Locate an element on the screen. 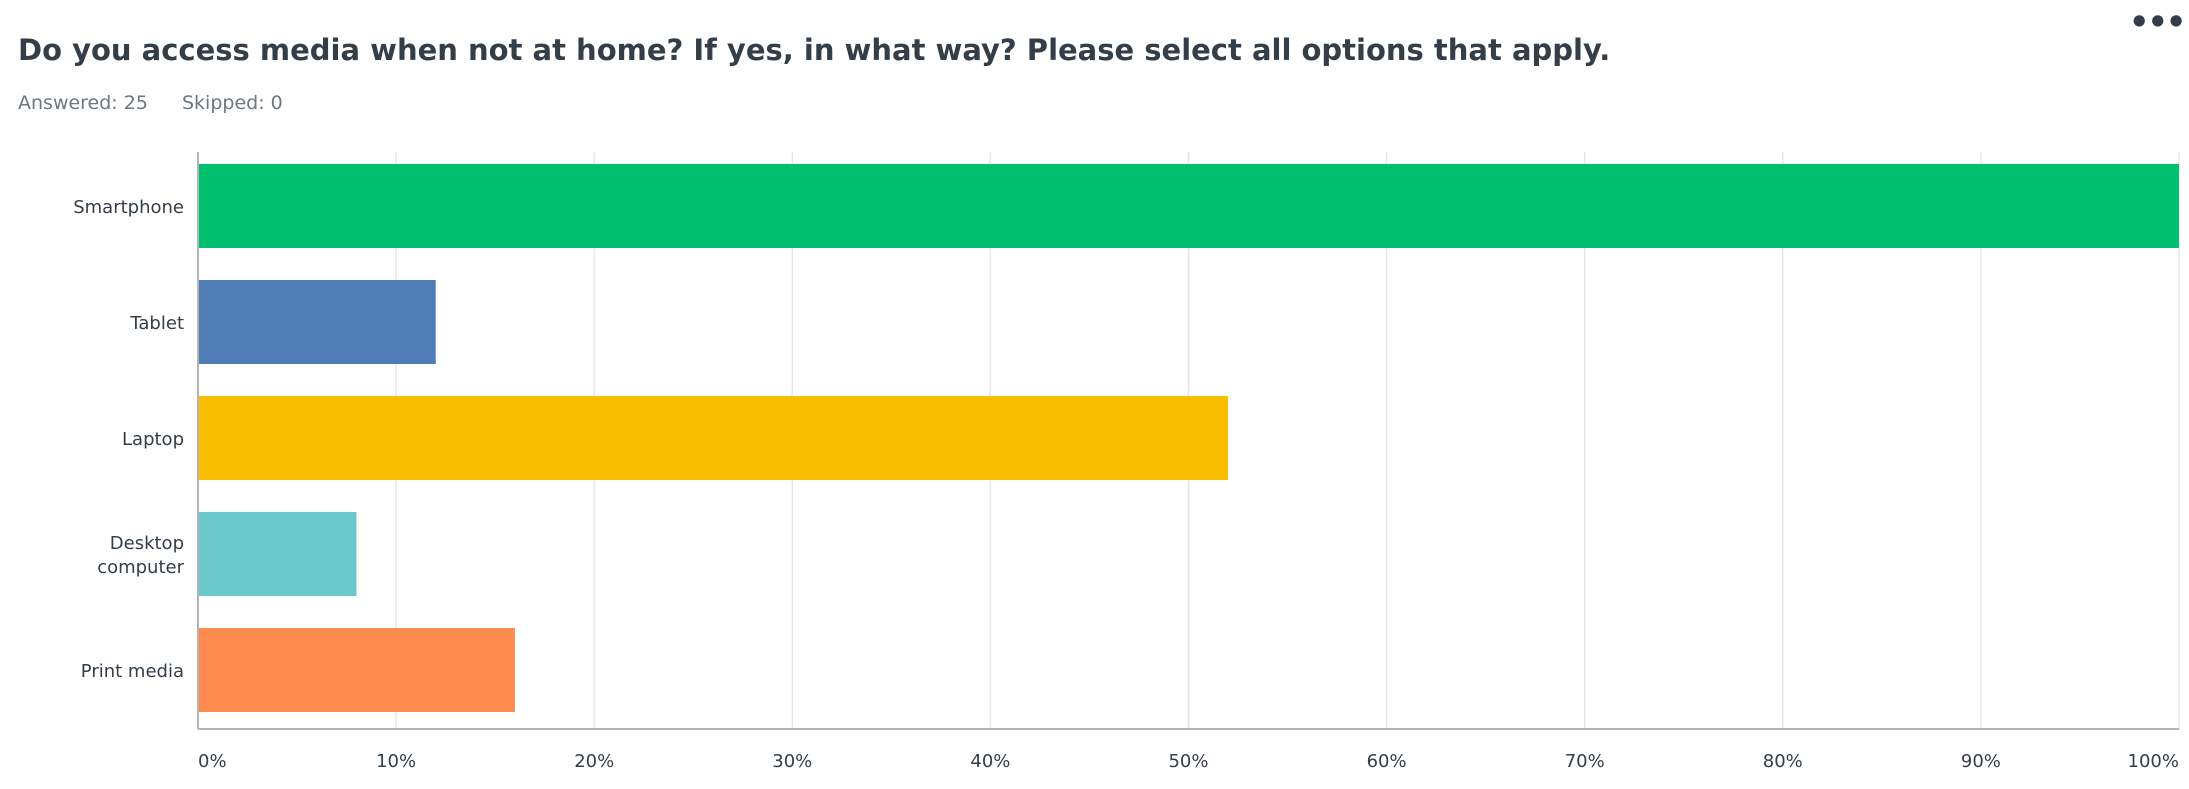 The height and width of the screenshot is (789, 2189). bar-print-media is located at coordinates (356, 670).